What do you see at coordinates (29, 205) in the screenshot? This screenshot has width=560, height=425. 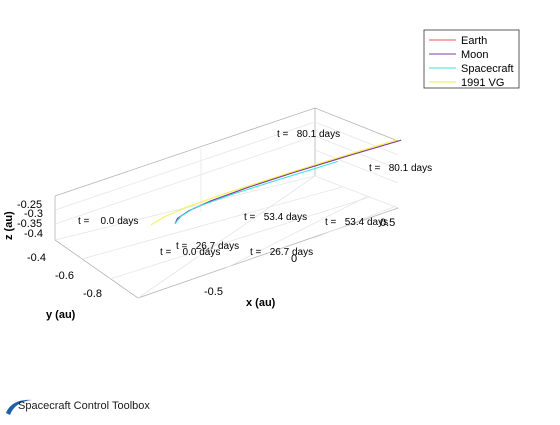 I see `z-tick-label: -0.25` at bounding box center [29, 205].